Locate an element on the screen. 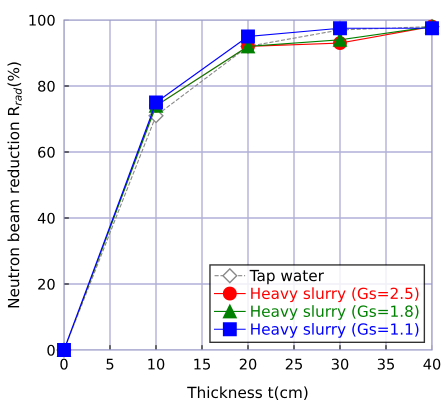  x-tick-label: 30 is located at coordinates (340, 364).